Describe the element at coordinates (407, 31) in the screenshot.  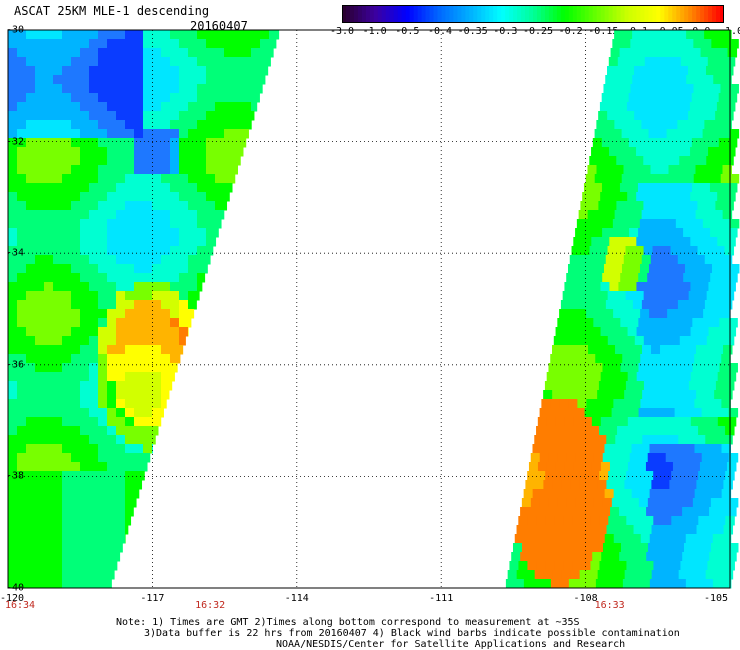
I see `colorbar-label: -0.5` at that location.